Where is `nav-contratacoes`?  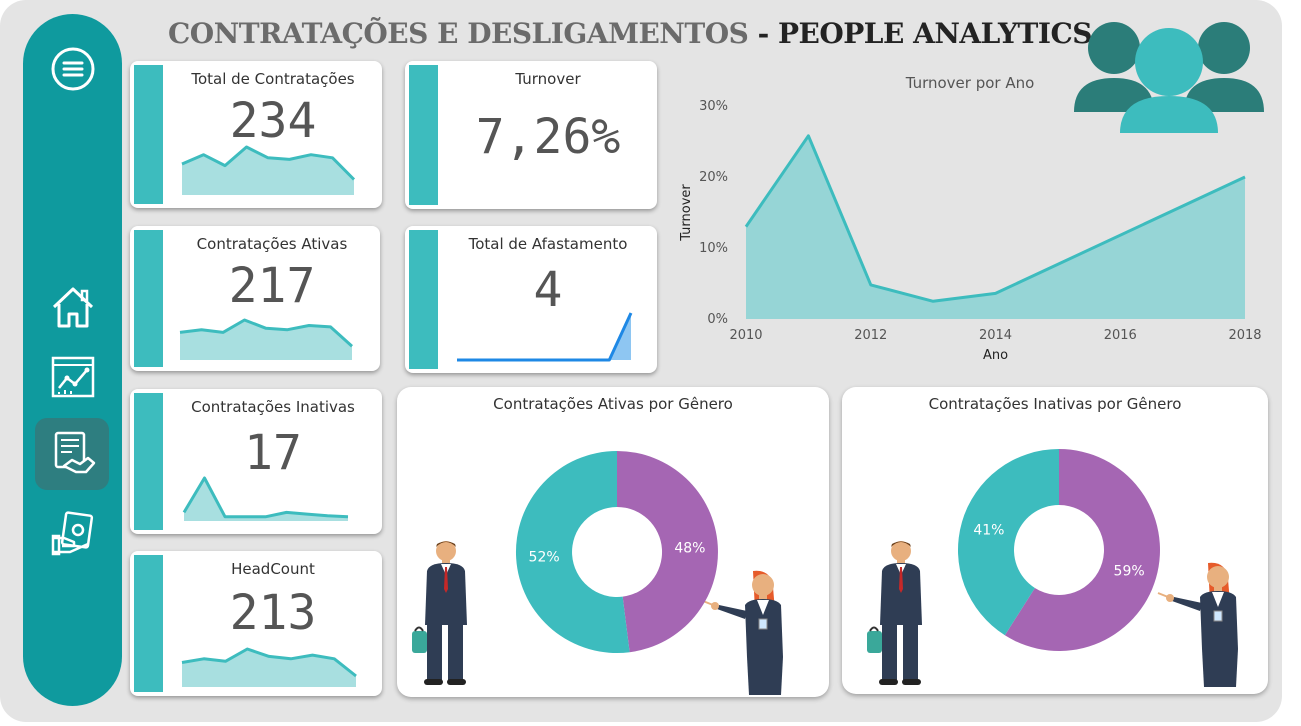 nav-contratacoes is located at coordinates (73, 453).